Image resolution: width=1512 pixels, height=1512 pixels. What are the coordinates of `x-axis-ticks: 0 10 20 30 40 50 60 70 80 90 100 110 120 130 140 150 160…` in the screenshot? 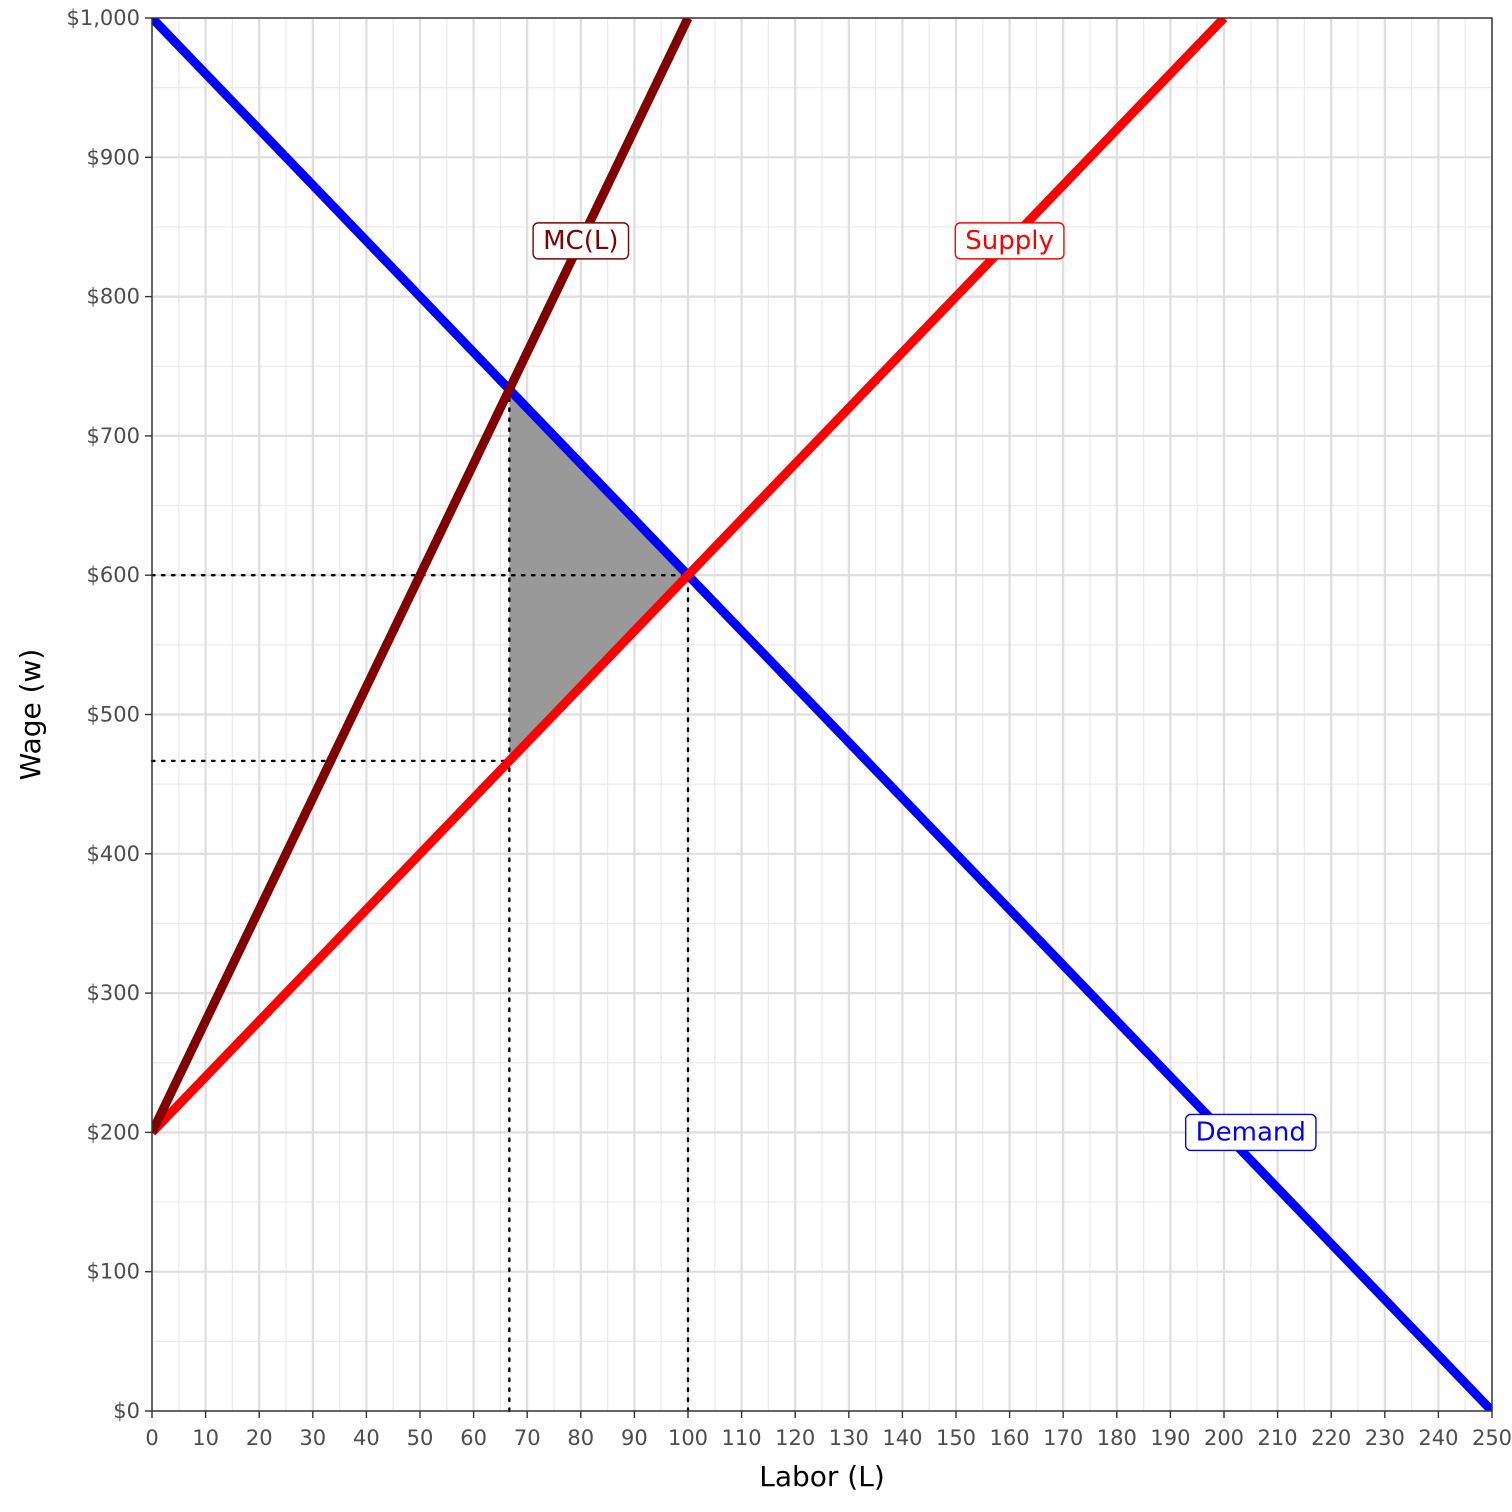 It's located at (828, 1430).